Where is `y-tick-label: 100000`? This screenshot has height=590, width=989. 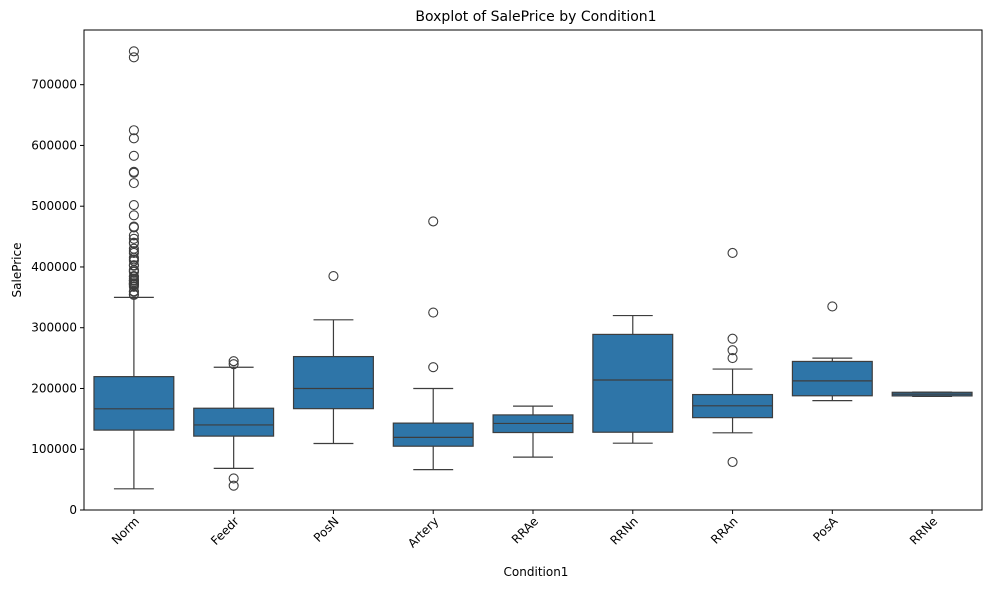
y-tick-label: 100000 is located at coordinates (54, 449).